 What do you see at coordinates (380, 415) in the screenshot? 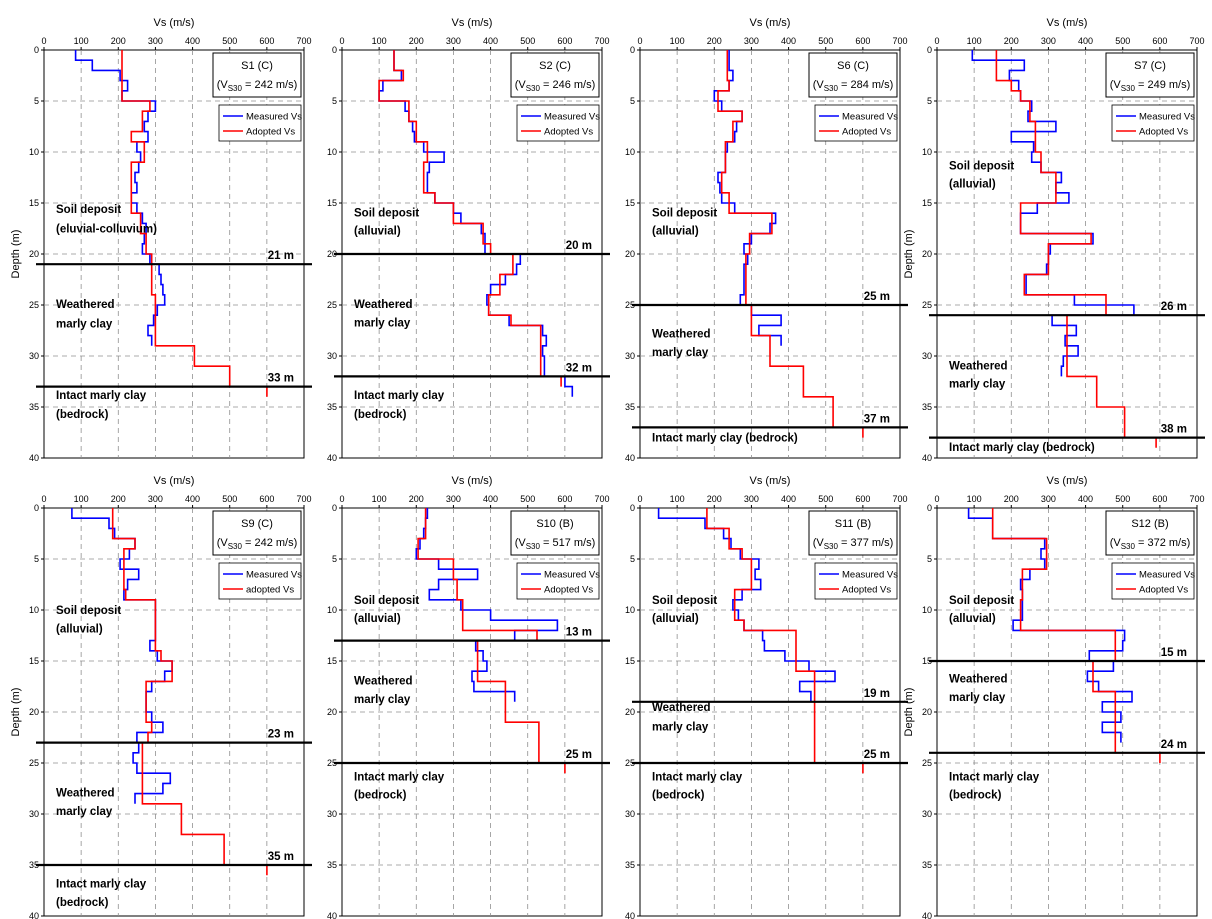
I see `layer-label: (bedrock)` at bounding box center [380, 415].